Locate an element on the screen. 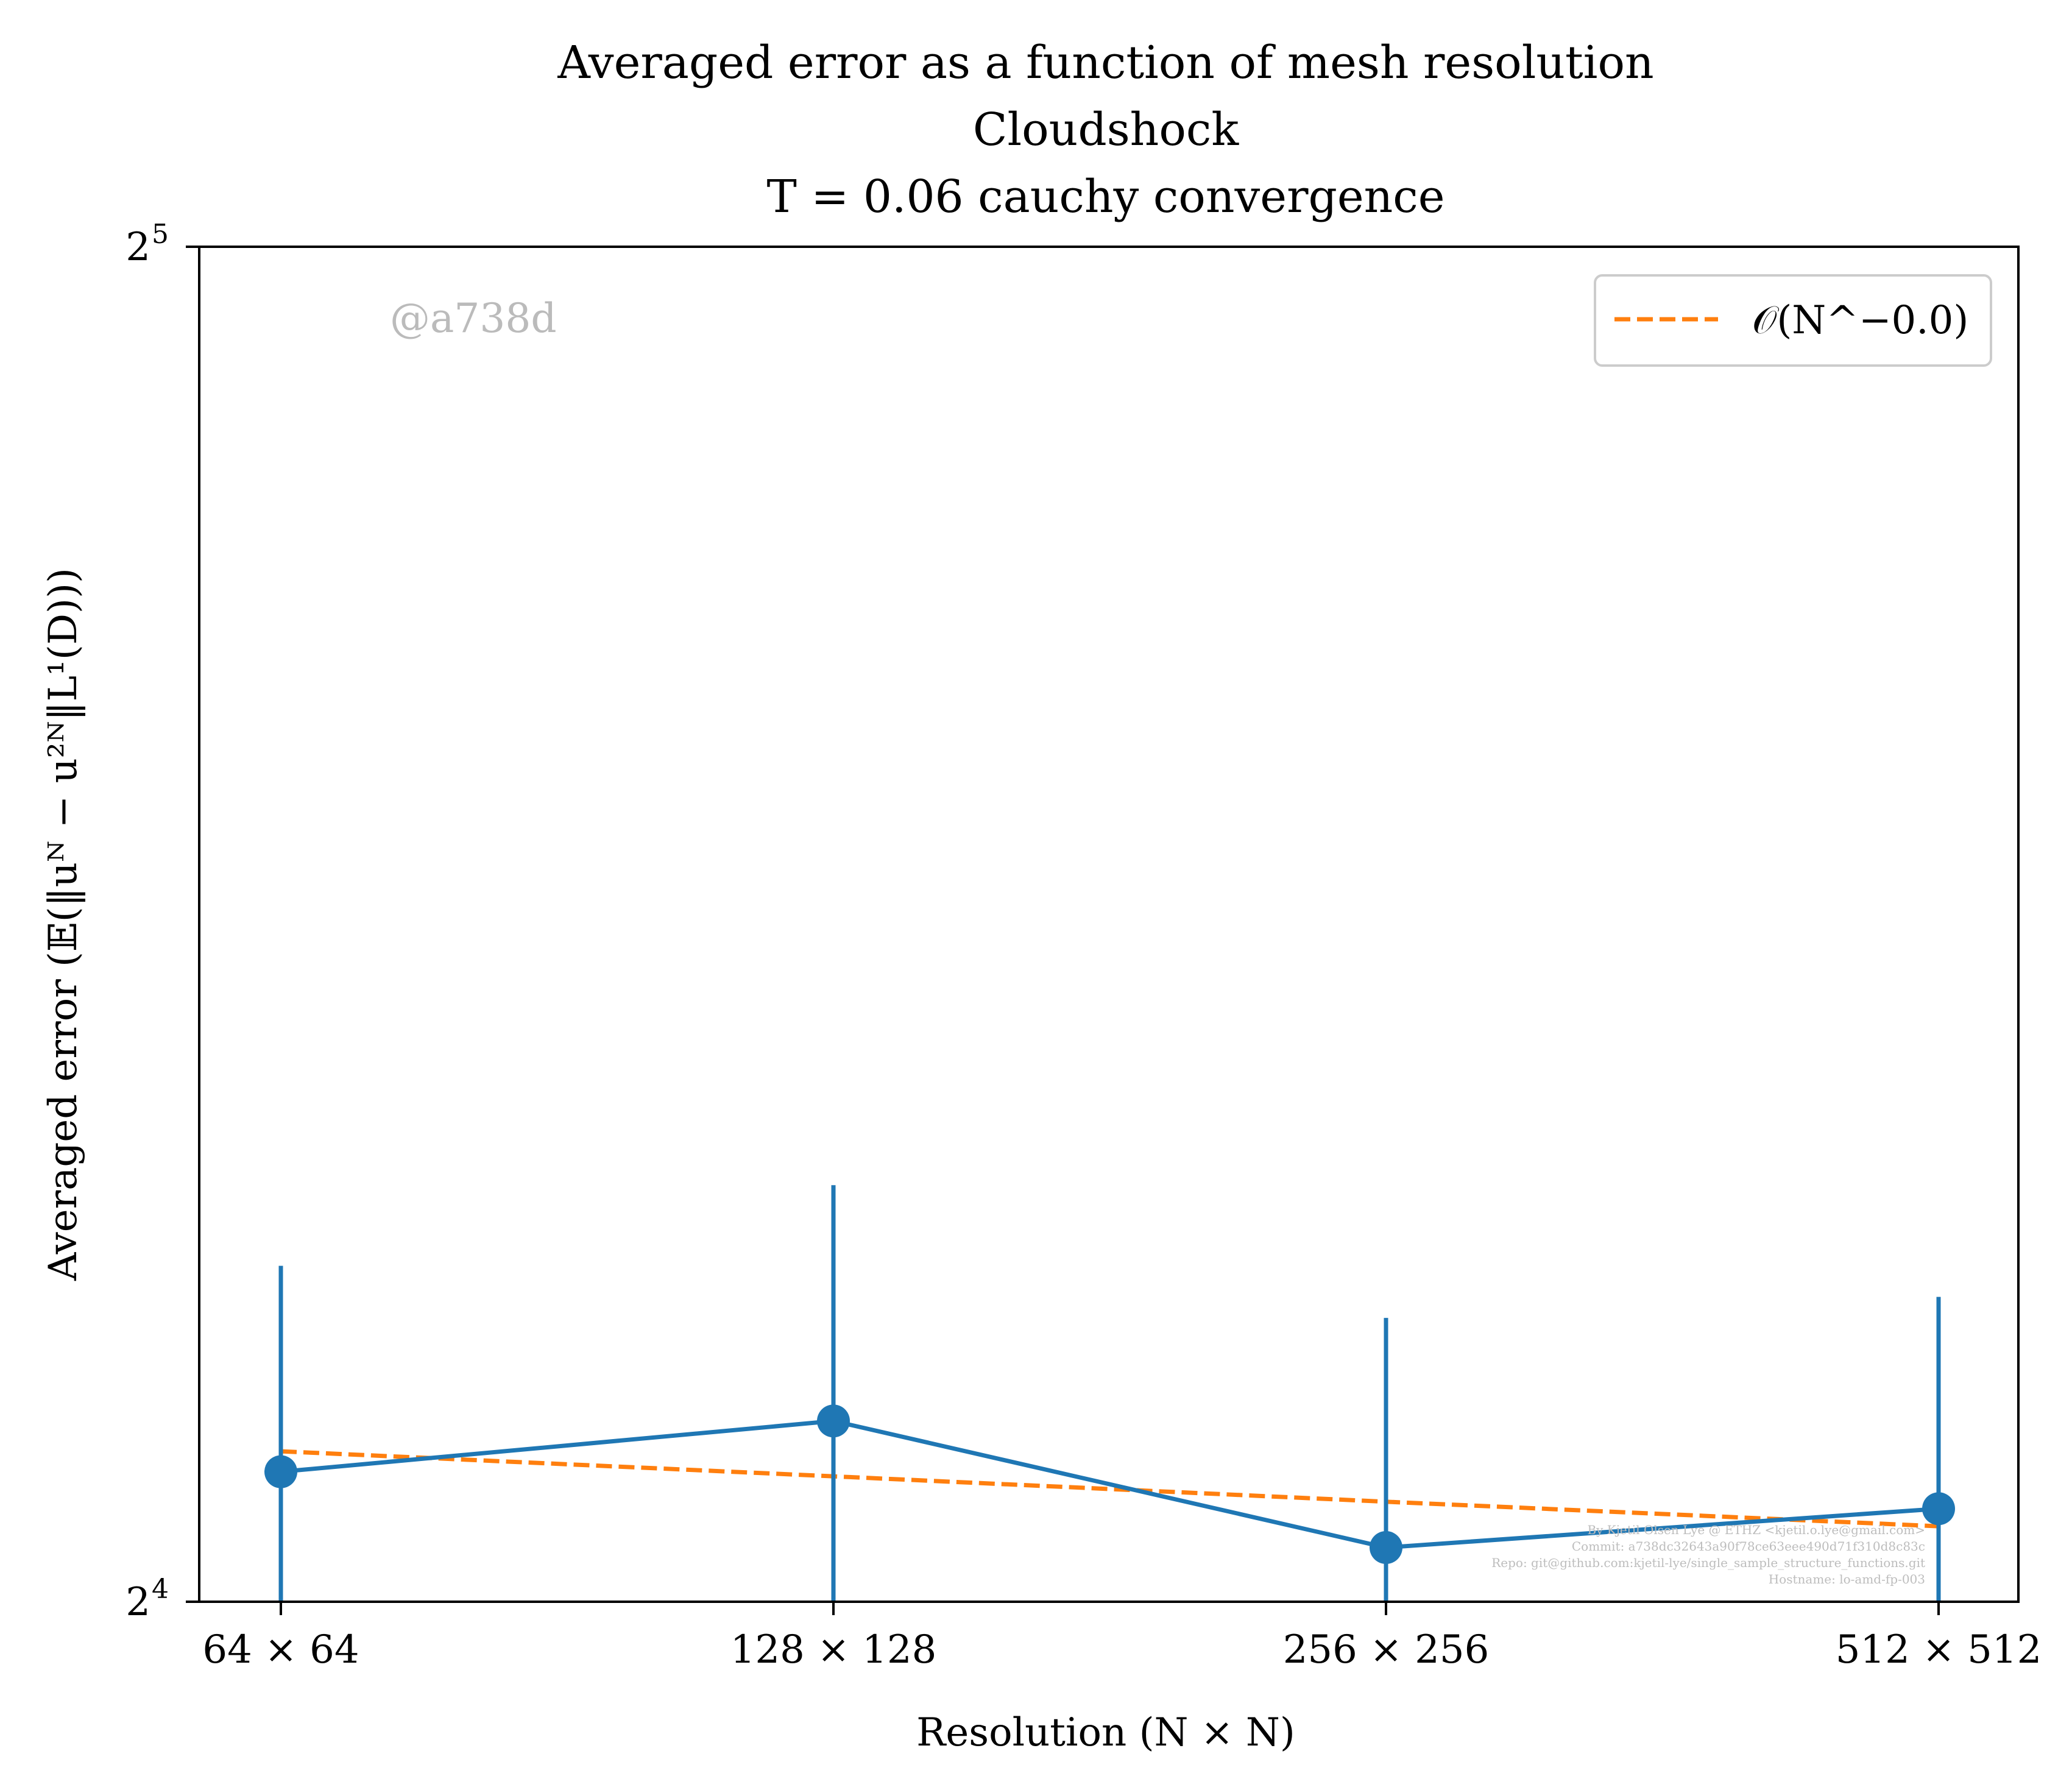 The image size is (2072, 1790). fit-line is located at coordinates (1109, 1489).